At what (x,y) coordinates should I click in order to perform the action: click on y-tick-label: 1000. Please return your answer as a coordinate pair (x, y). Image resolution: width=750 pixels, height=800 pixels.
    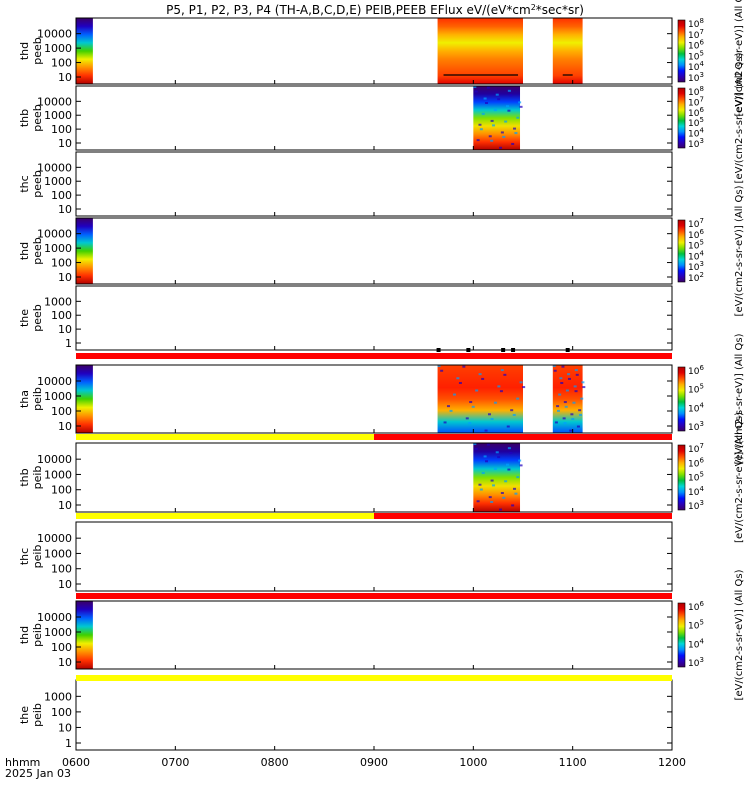
    Looking at the image, I should click on (58, 181).